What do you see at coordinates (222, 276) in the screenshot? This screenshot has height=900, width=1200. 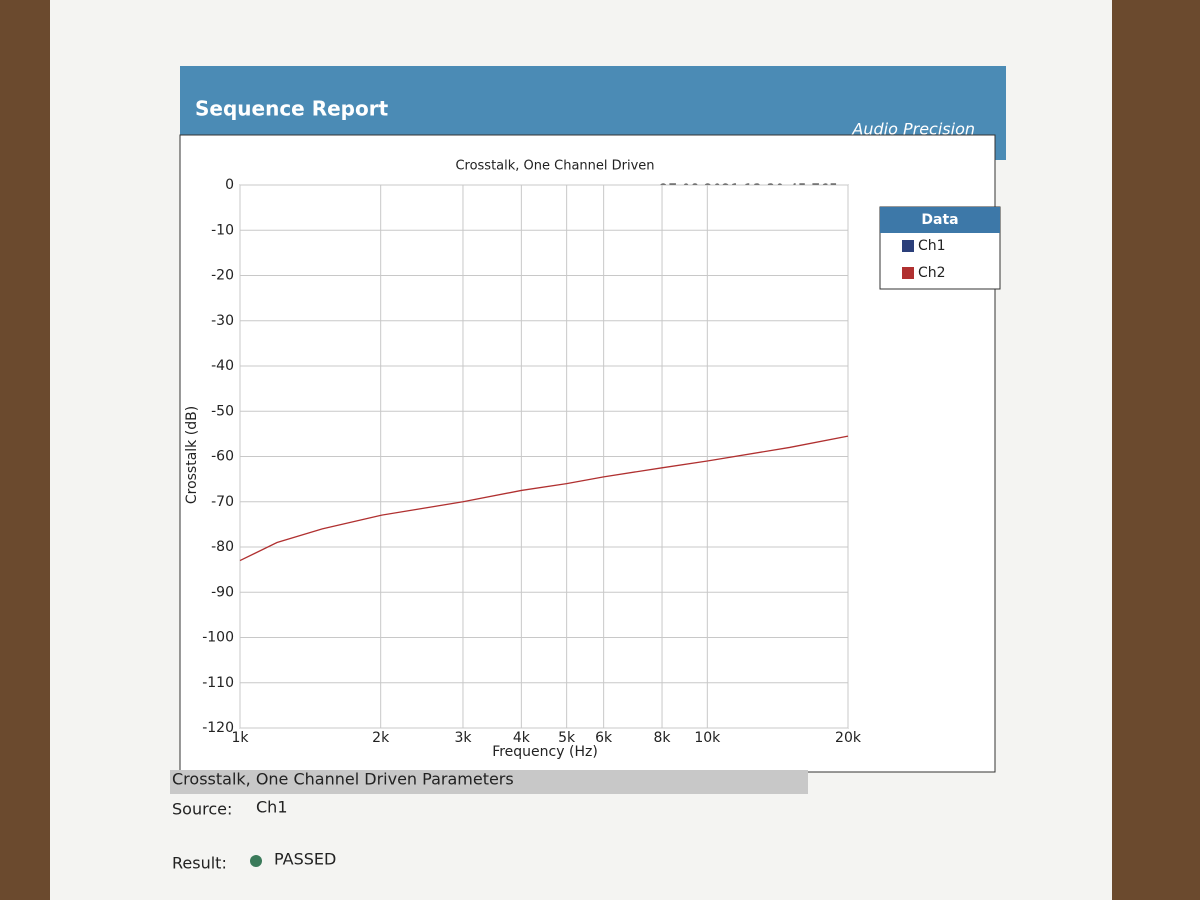 I see `y-tick-label: -20` at bounding box center [222, 276].